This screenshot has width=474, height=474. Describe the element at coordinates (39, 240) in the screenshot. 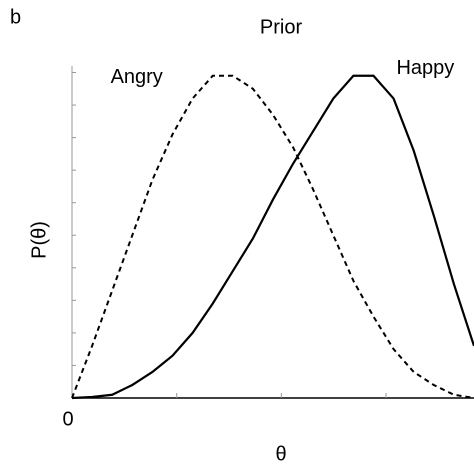

I see `y-axis-label: P(θ)` at that location.